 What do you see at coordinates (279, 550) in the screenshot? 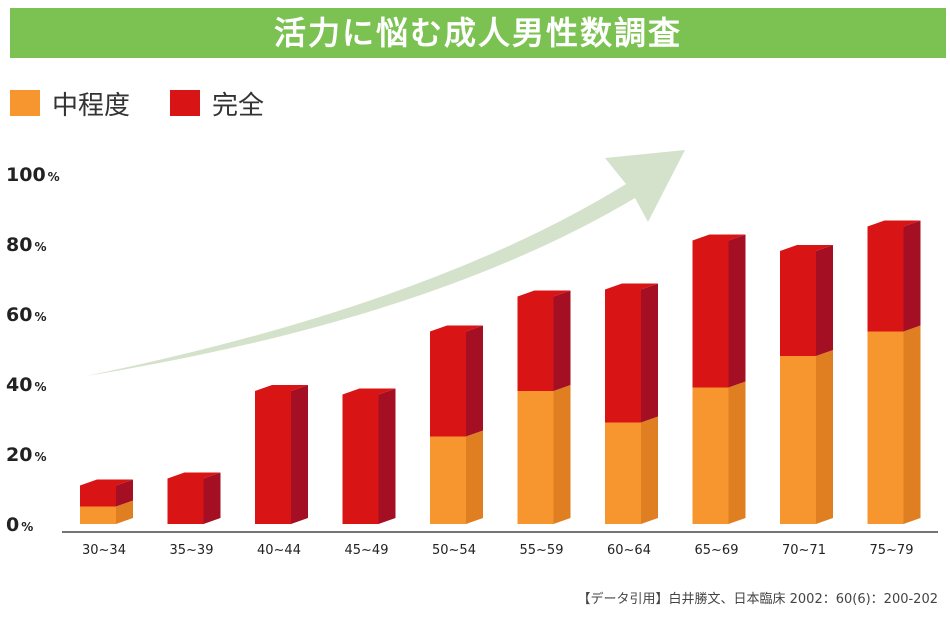
I see `x-tick-label: 40~44` at bounding box center [279, 550].